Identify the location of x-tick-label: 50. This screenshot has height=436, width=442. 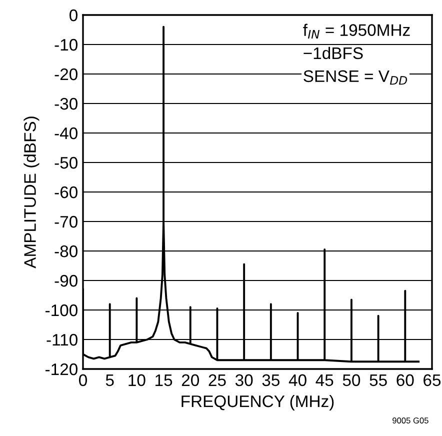
(351, 380).